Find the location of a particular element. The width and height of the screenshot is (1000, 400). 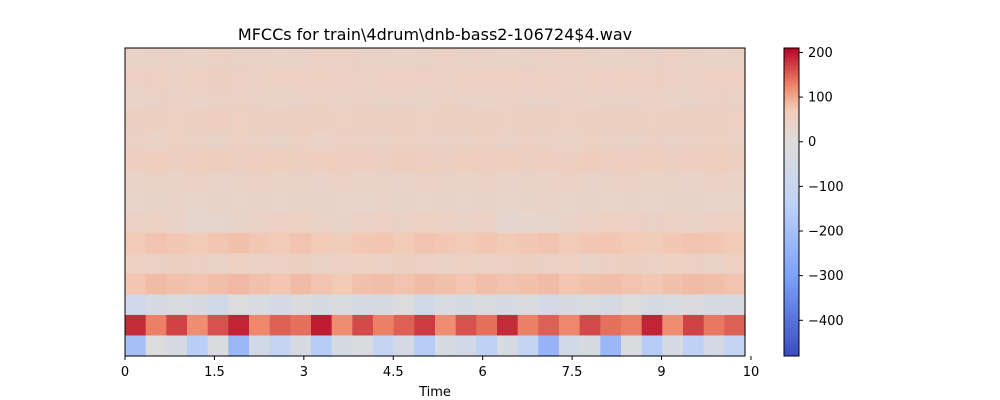

colorbar is located at coordinates (791, 202).